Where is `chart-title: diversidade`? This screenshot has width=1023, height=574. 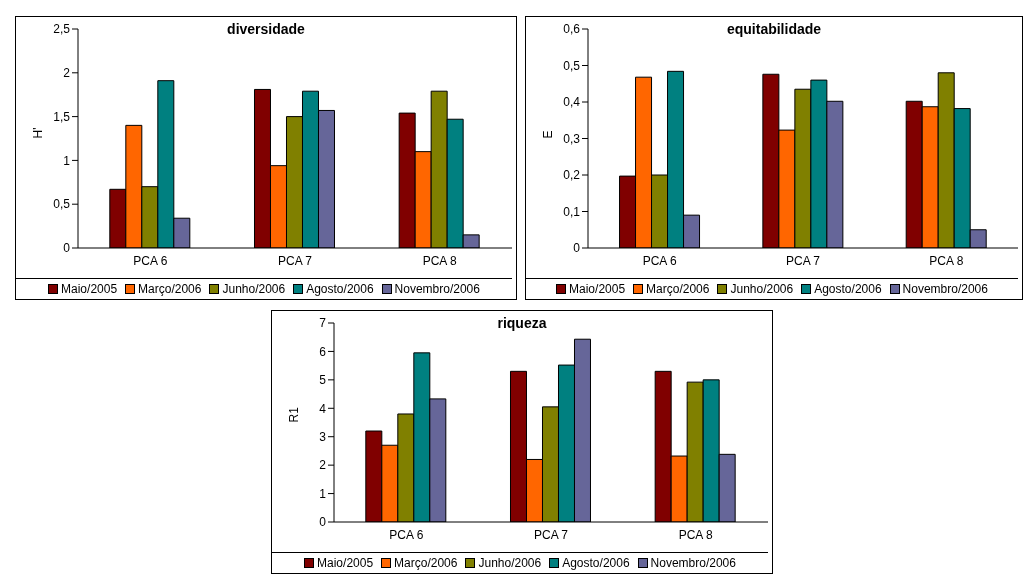 chart-title: diversidade is located at coordinates (266, 29).